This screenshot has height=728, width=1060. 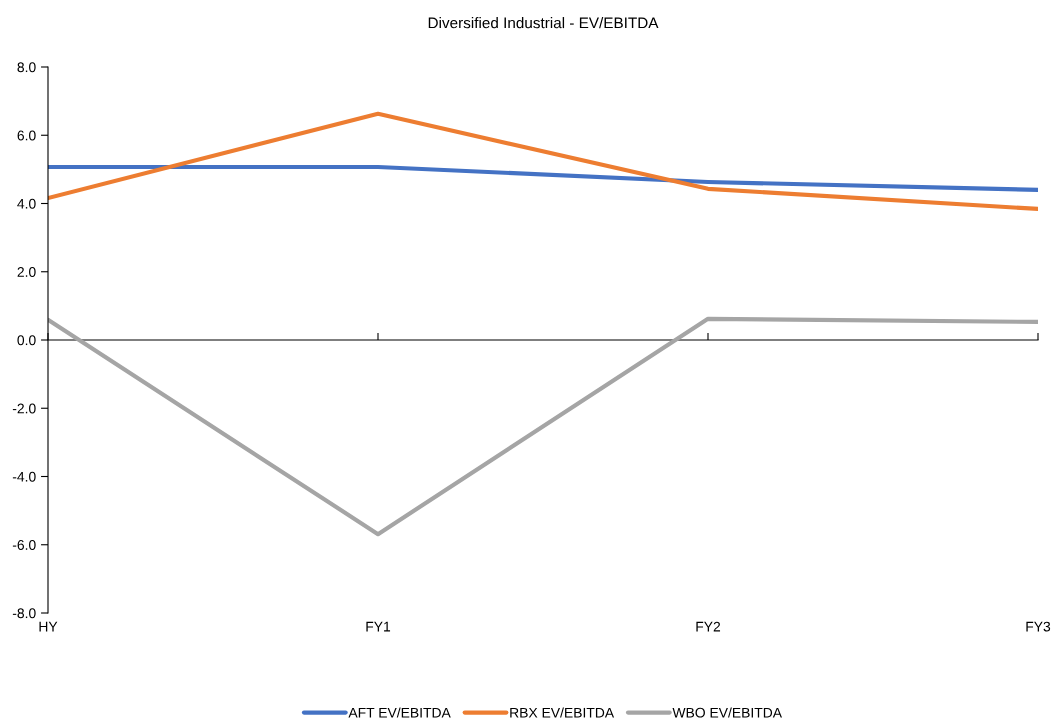 I want to click on line-series, so click(x=543, y=161).